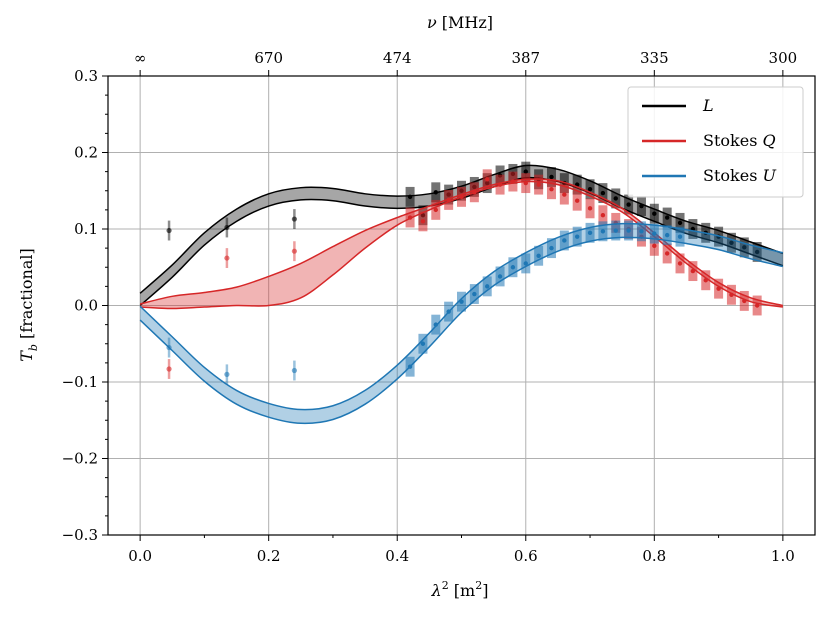  What do you see at coordinates (86, 229) in the screenshot?
I see `y-tick-label: 0.1` at bounding box center [86, 229].